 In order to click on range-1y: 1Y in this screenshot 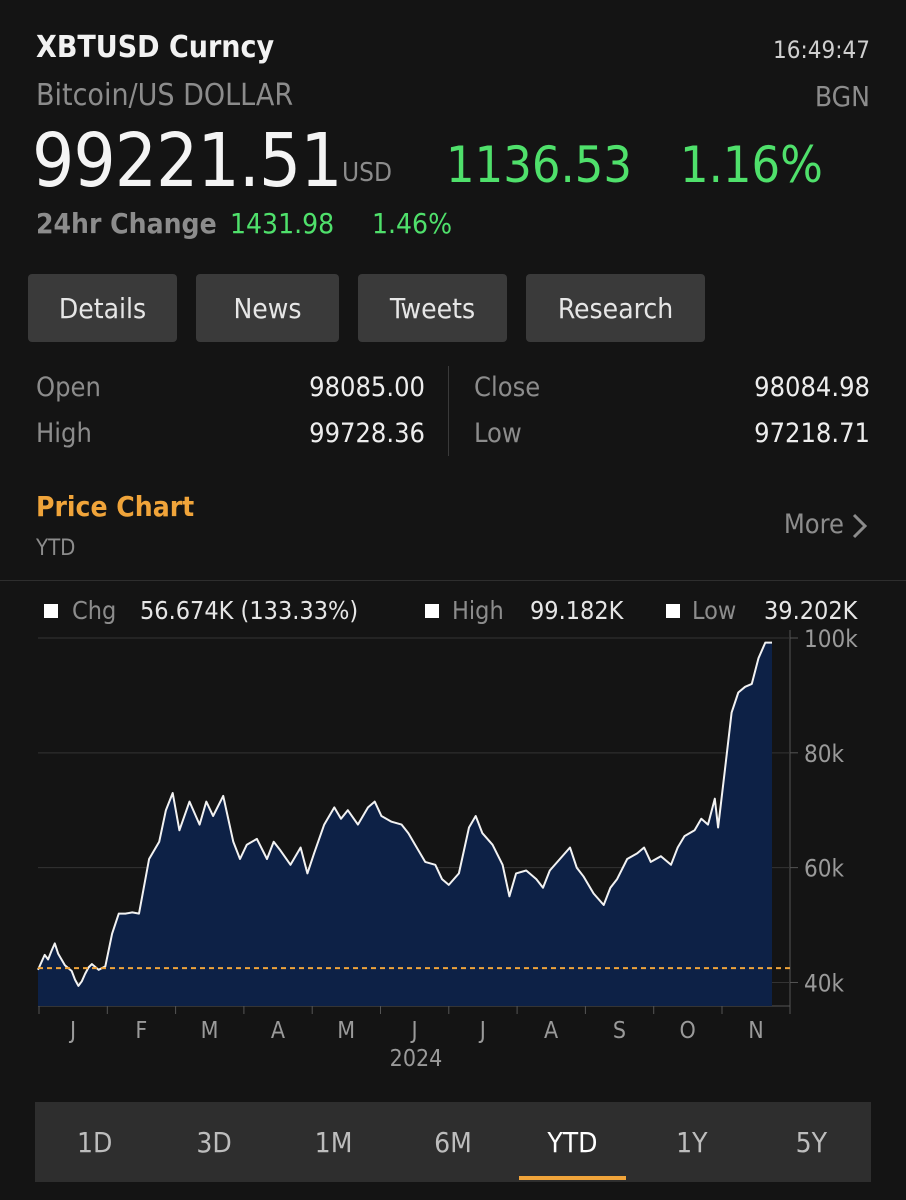, I will do `click(692, 1142)`.